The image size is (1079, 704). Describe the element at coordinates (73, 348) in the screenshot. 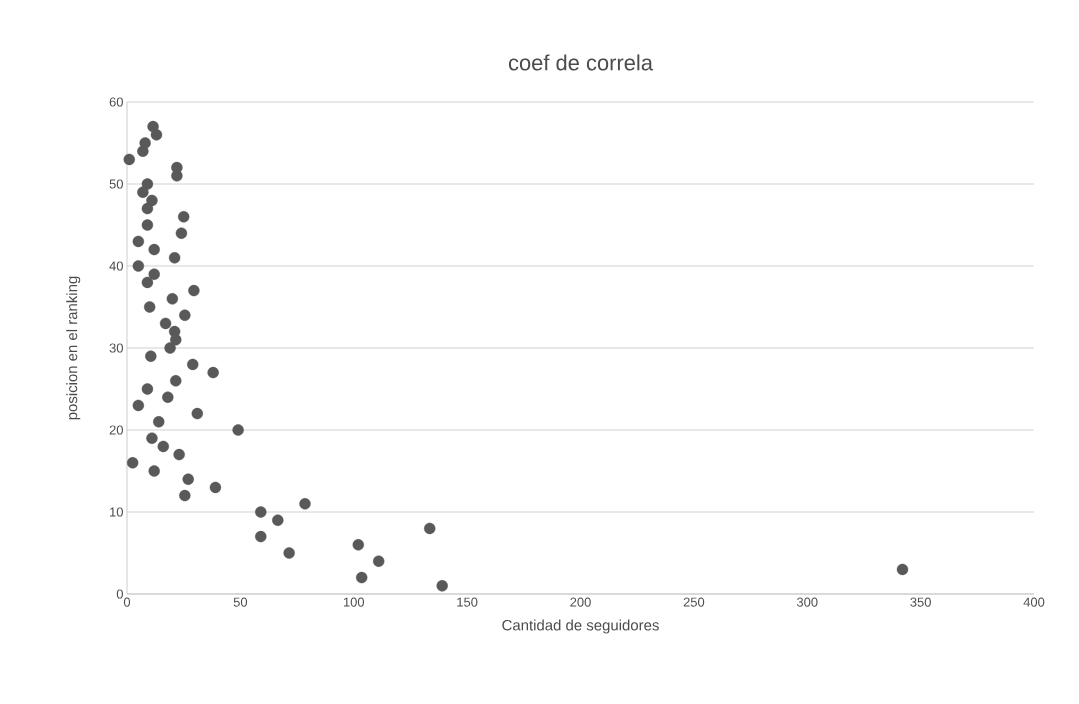

I see `y-axis-title: posicion en el ranking` at that location.